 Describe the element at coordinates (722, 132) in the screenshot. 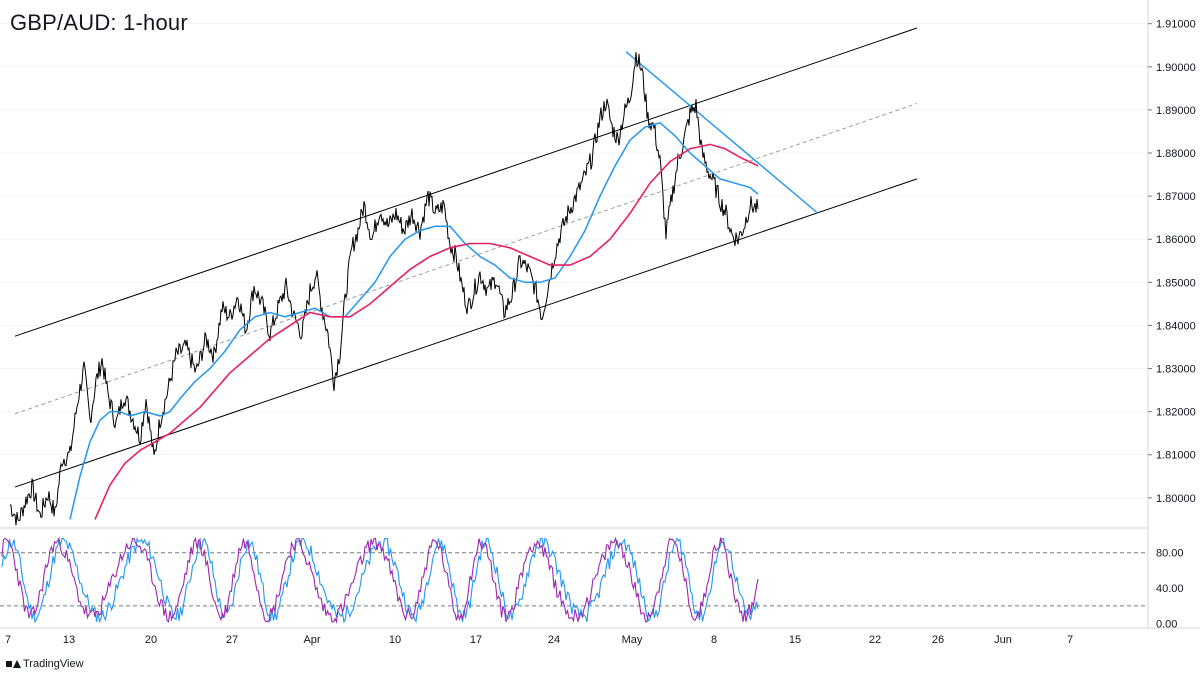

I see `descending-trendline` at that location.